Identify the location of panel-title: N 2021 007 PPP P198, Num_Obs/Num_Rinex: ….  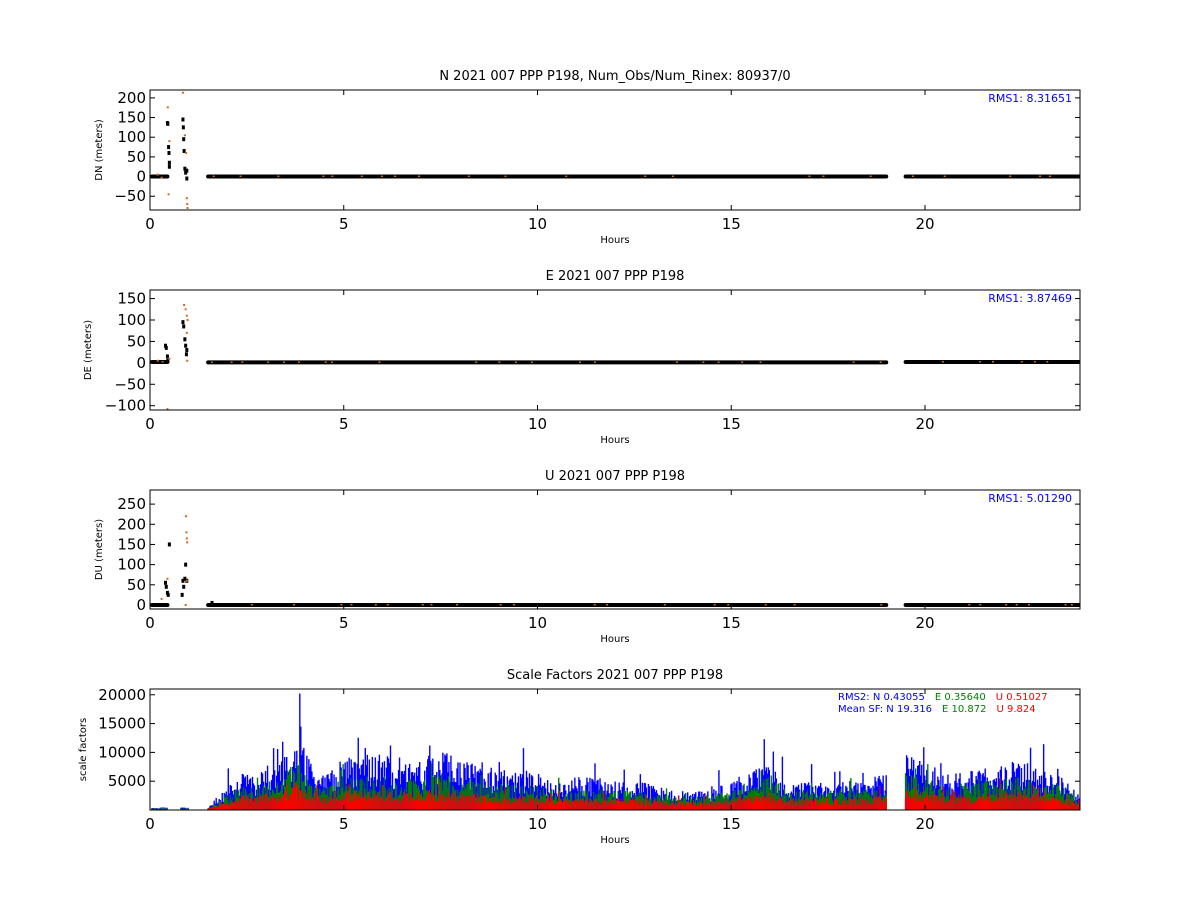
(614, 76).